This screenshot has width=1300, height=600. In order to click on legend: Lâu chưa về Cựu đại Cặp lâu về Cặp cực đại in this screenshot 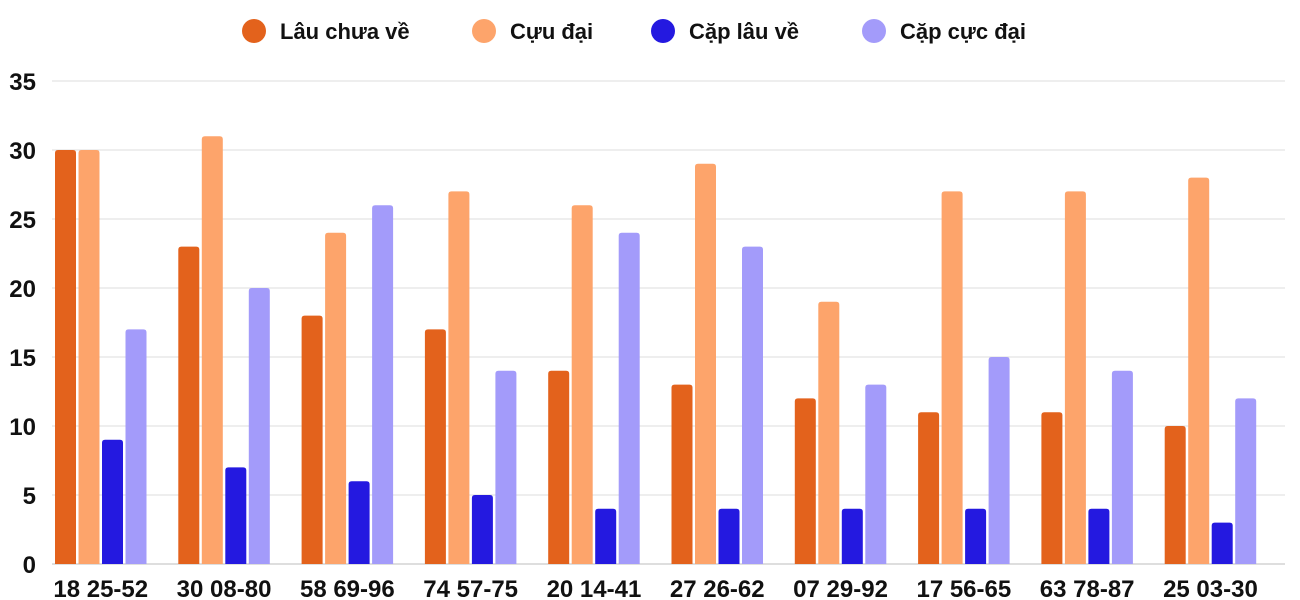, I will do `click(634, 31)`.